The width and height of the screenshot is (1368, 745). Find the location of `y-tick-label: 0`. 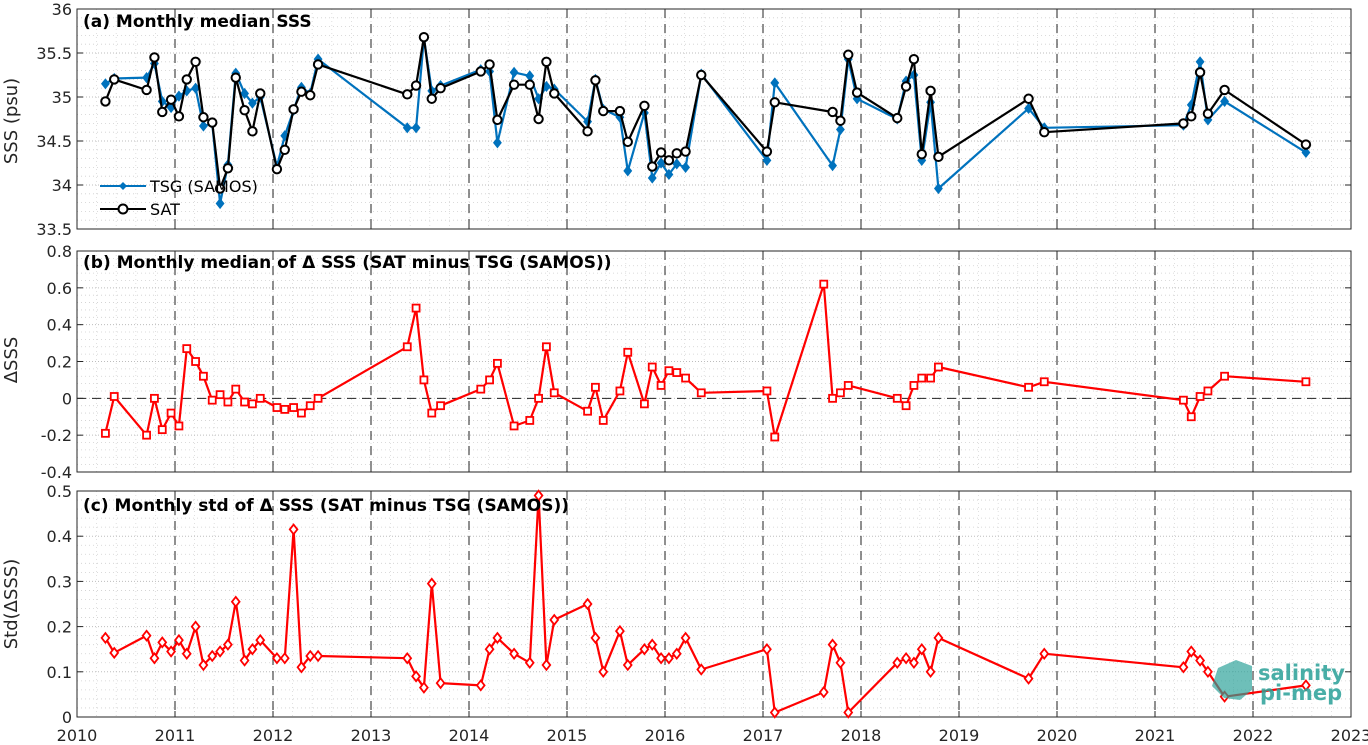

y-tick-label: 0 is located at coordinates (67, 717).